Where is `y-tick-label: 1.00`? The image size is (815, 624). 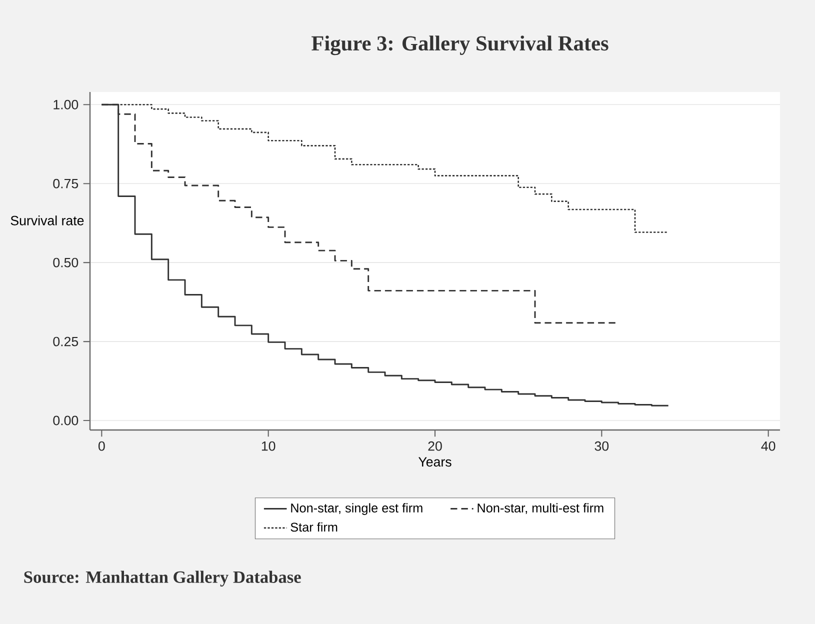 y-tick-label: 1.00 is located at coordinates (66, 105).